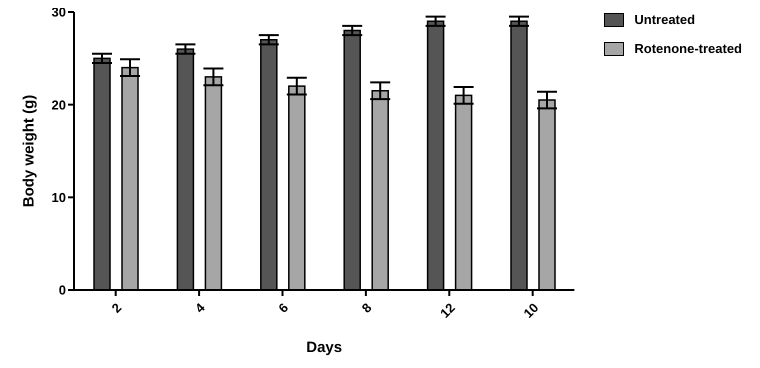 The image size is (760, 368). Describe the element at coordinates (324, 347) in the screenshot. I see `x-axis-title: Days` at that location.